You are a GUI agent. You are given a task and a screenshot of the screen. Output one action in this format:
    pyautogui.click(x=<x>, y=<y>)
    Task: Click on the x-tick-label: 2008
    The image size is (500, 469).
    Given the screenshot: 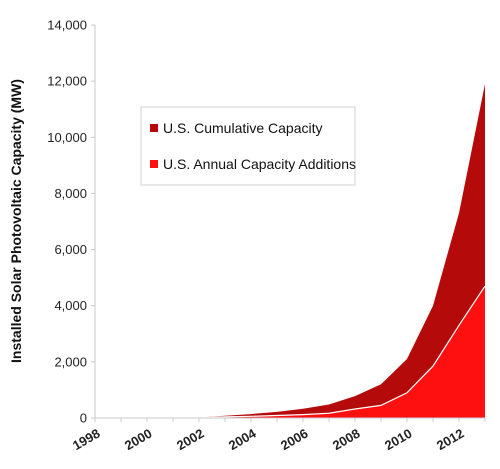 What is the action you would take?
    pyautogui.click(x=346, y=439)
    